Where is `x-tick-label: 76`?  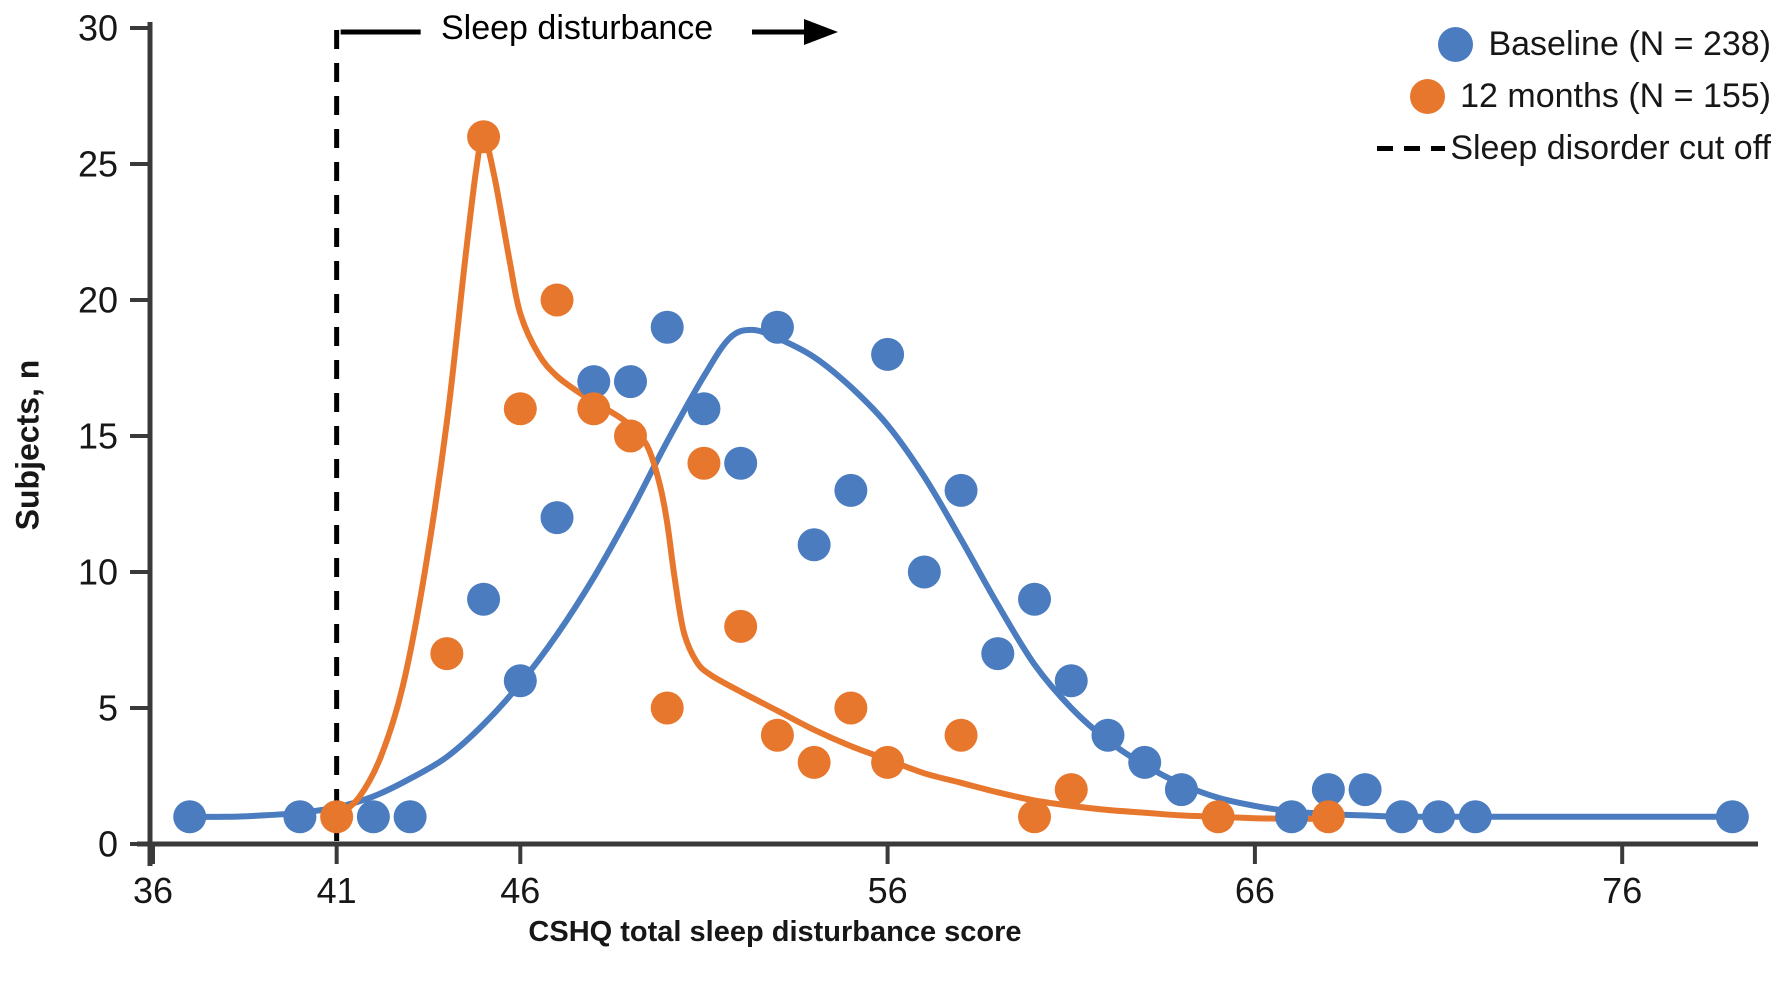 x-tick-label: 76 is located at coordinates (1622, 890).